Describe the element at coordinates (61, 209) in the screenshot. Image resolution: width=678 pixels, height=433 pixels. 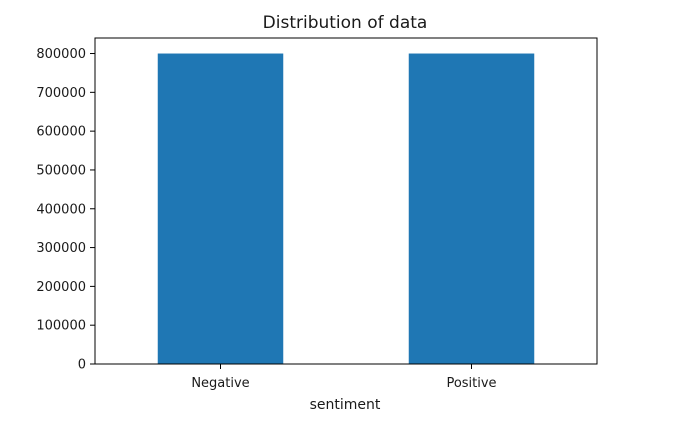
I see `y-tick-label: 400000` at that location.